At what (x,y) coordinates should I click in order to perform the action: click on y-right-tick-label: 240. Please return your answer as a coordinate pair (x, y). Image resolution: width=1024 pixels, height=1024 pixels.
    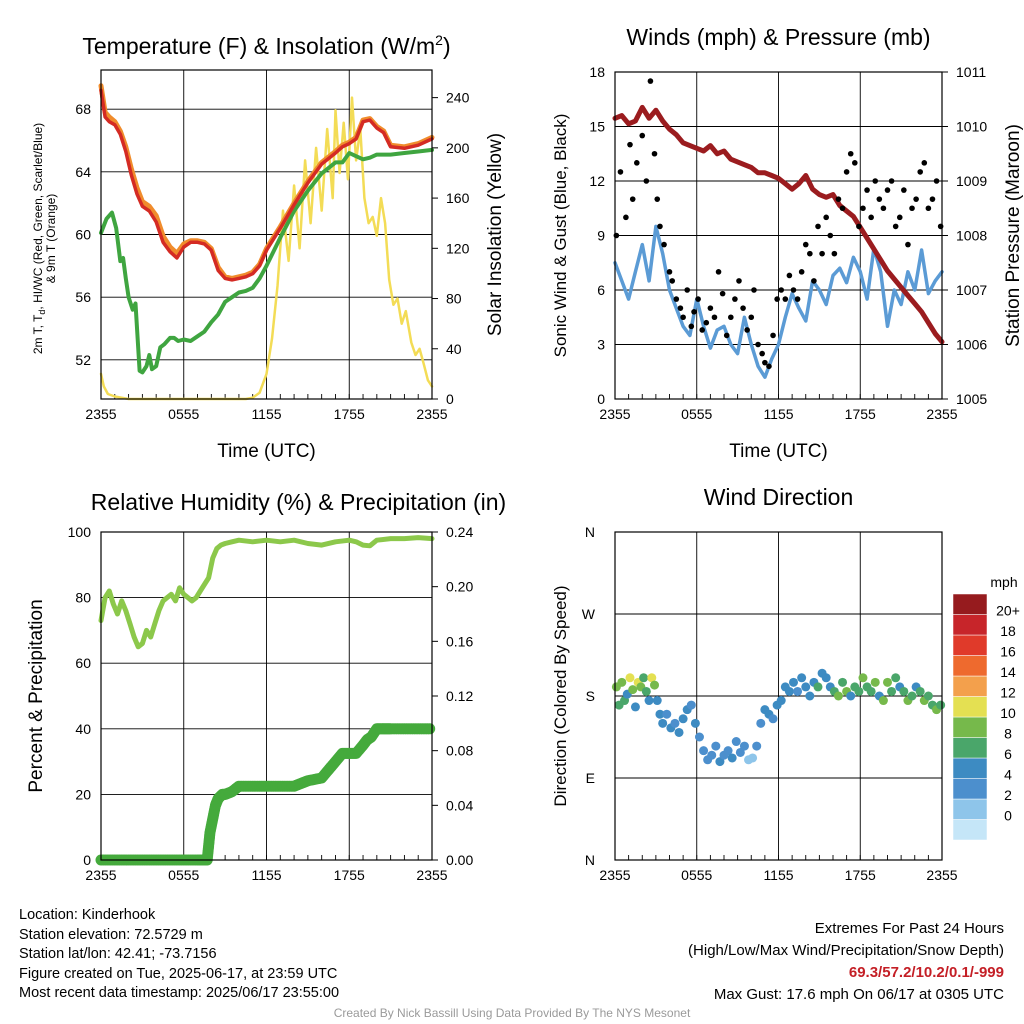
    Looking at the image, I should click on (458, 98).